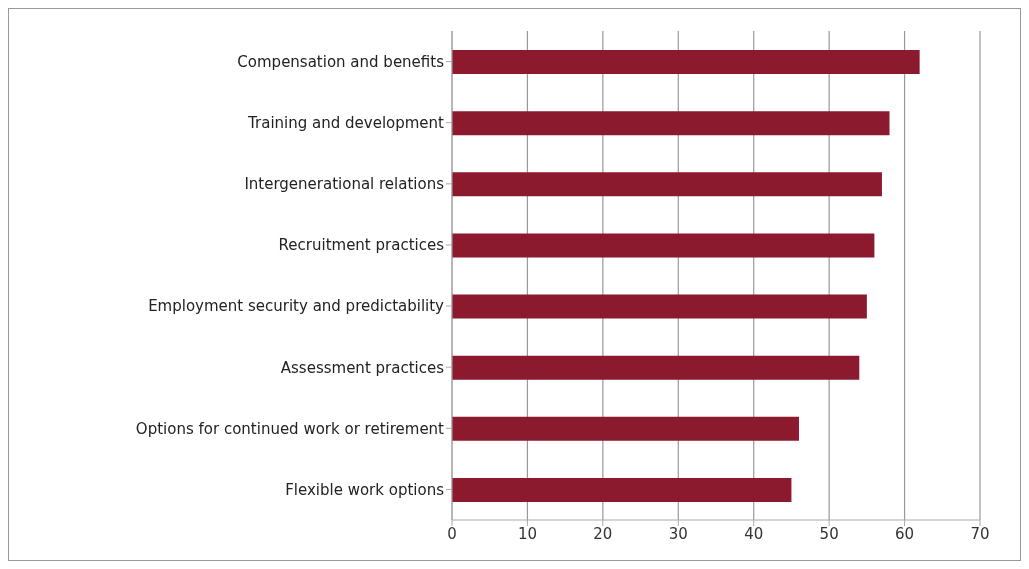 The height and width of the screenshot is (569, 1029). I want to click on x-tick-label: 20, so click(603, 533).